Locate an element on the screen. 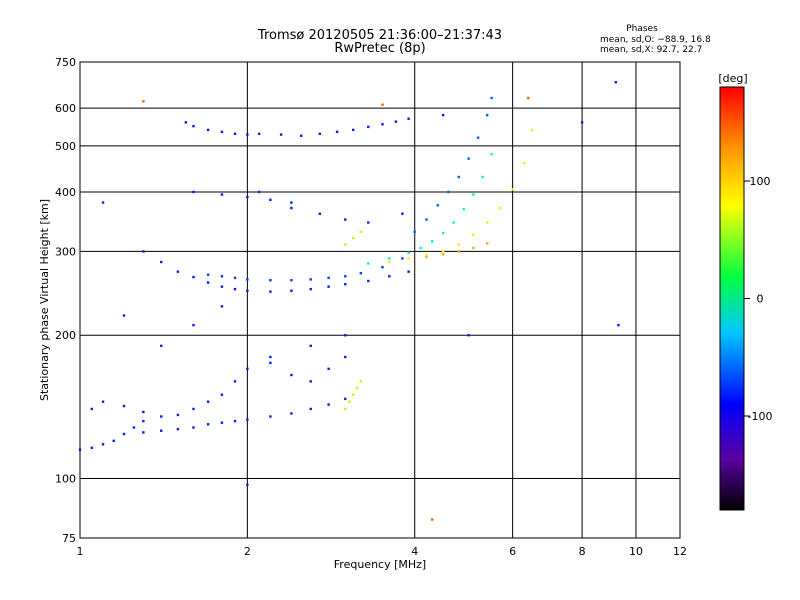 This screenshot has width=800, height=600. y-axis-label: Stationary phase Virtual Height [km] is located at coordinates (44, 300).